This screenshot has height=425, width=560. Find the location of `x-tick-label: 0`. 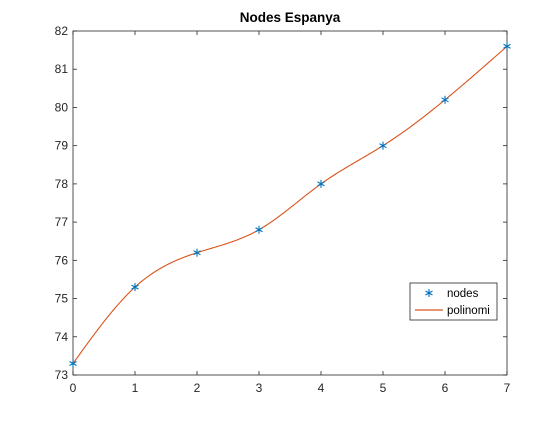

x-tick-label: 0 is located at coordinates (73, 388).